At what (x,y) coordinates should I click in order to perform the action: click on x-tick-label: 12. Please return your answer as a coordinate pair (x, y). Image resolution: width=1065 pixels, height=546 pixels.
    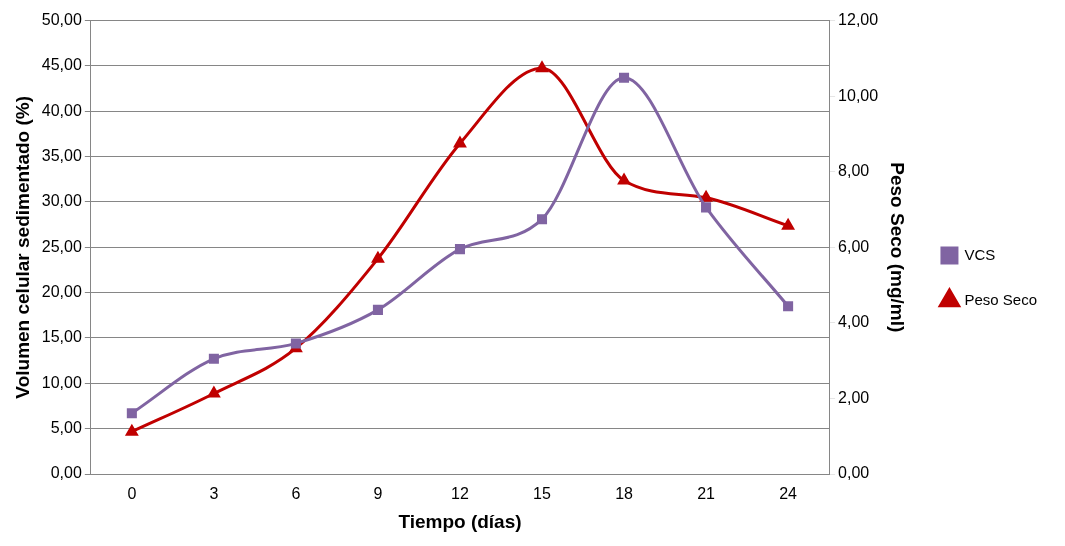
    Looking at the image, I should click on (460, 494).